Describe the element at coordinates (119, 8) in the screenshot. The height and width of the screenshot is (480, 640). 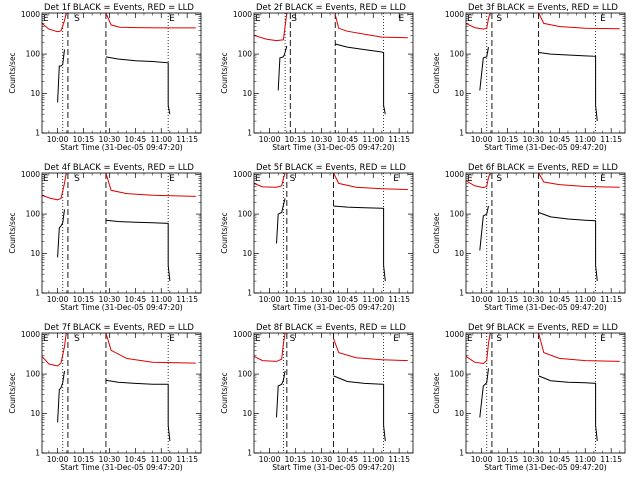
I see `panel-title: Det 1f BLACK = Events, RED = LLD` at that location.